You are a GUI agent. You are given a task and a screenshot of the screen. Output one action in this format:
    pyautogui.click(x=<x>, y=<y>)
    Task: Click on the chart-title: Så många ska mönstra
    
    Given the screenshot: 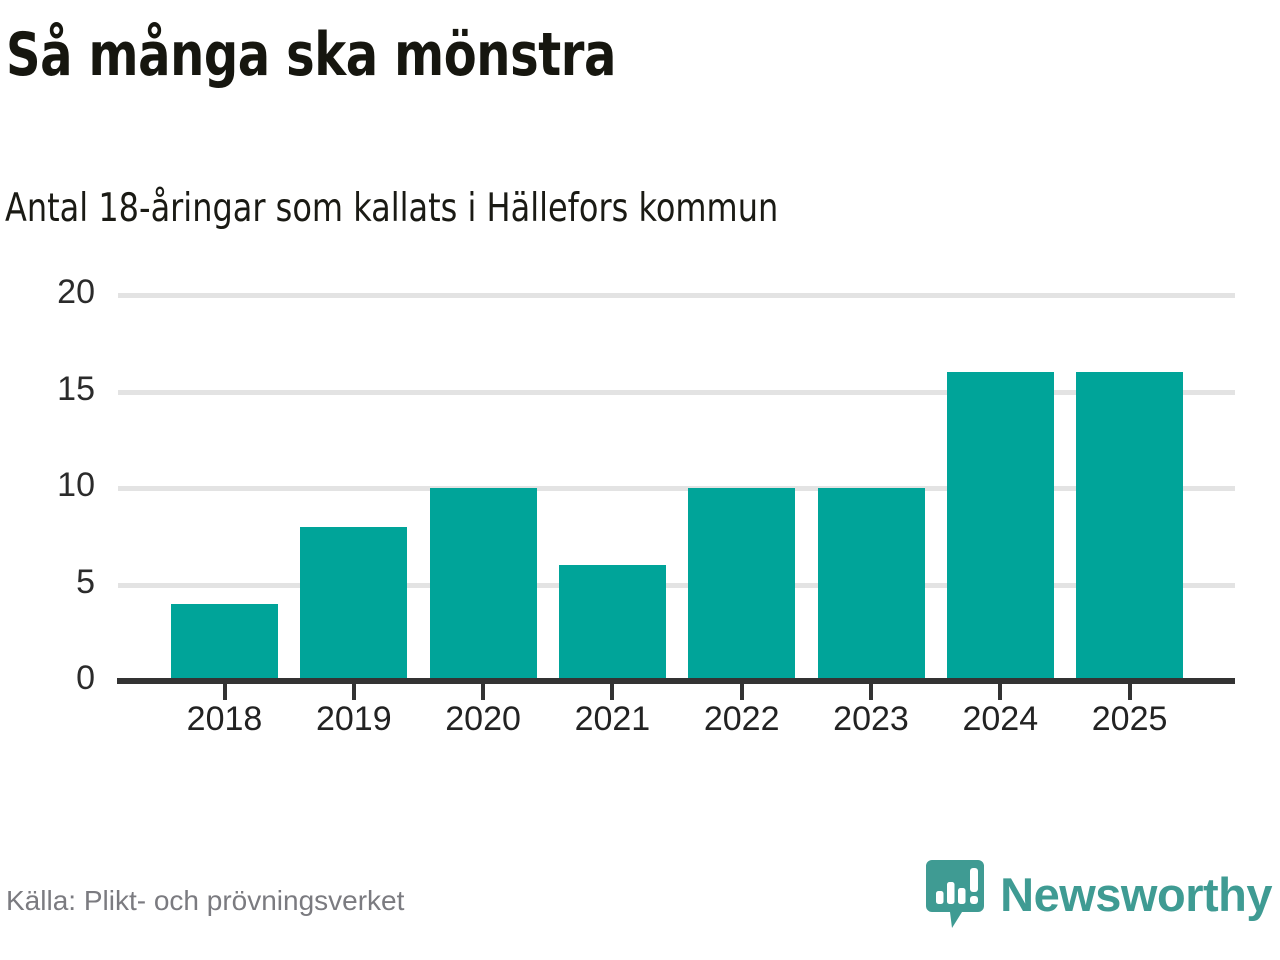 What is the action you would take?
    pyautogui.click(x=311, y=55)
    